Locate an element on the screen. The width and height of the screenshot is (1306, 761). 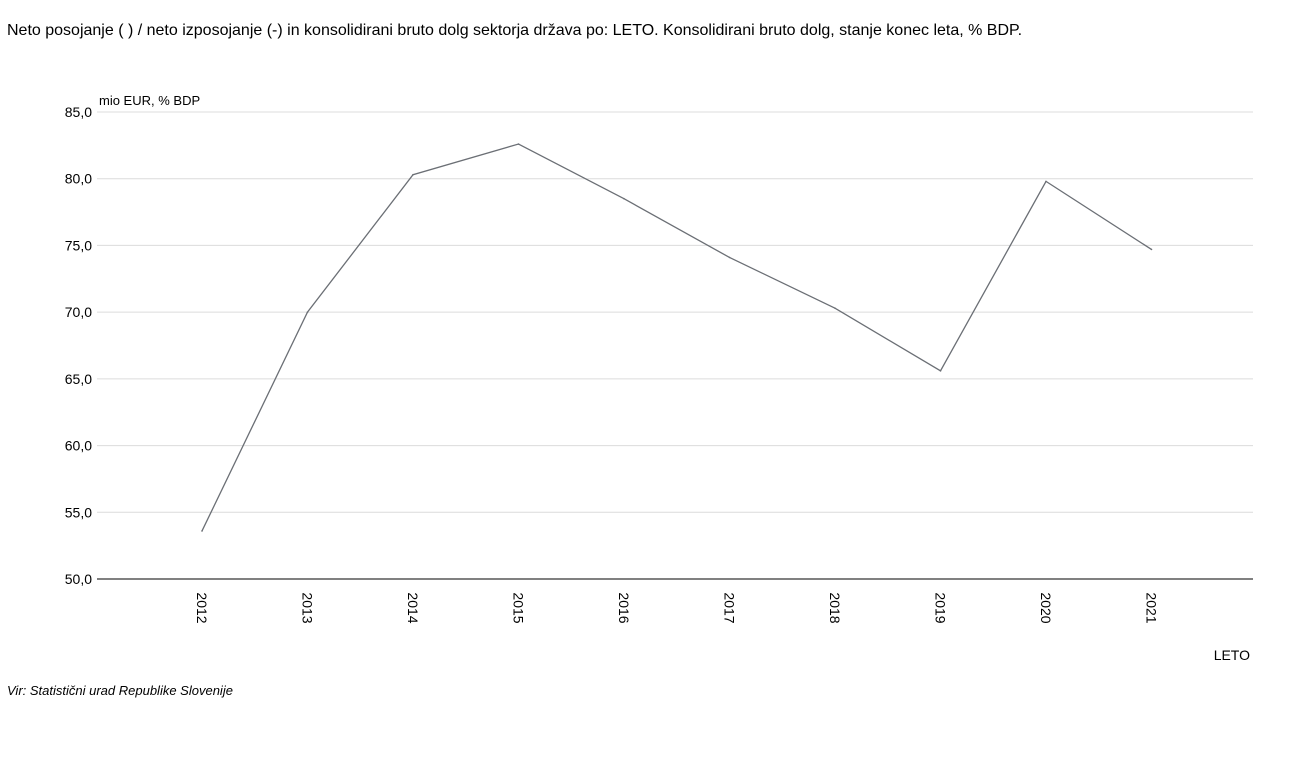
x-tick-label: 2018 is located at coordinates (835, 607).